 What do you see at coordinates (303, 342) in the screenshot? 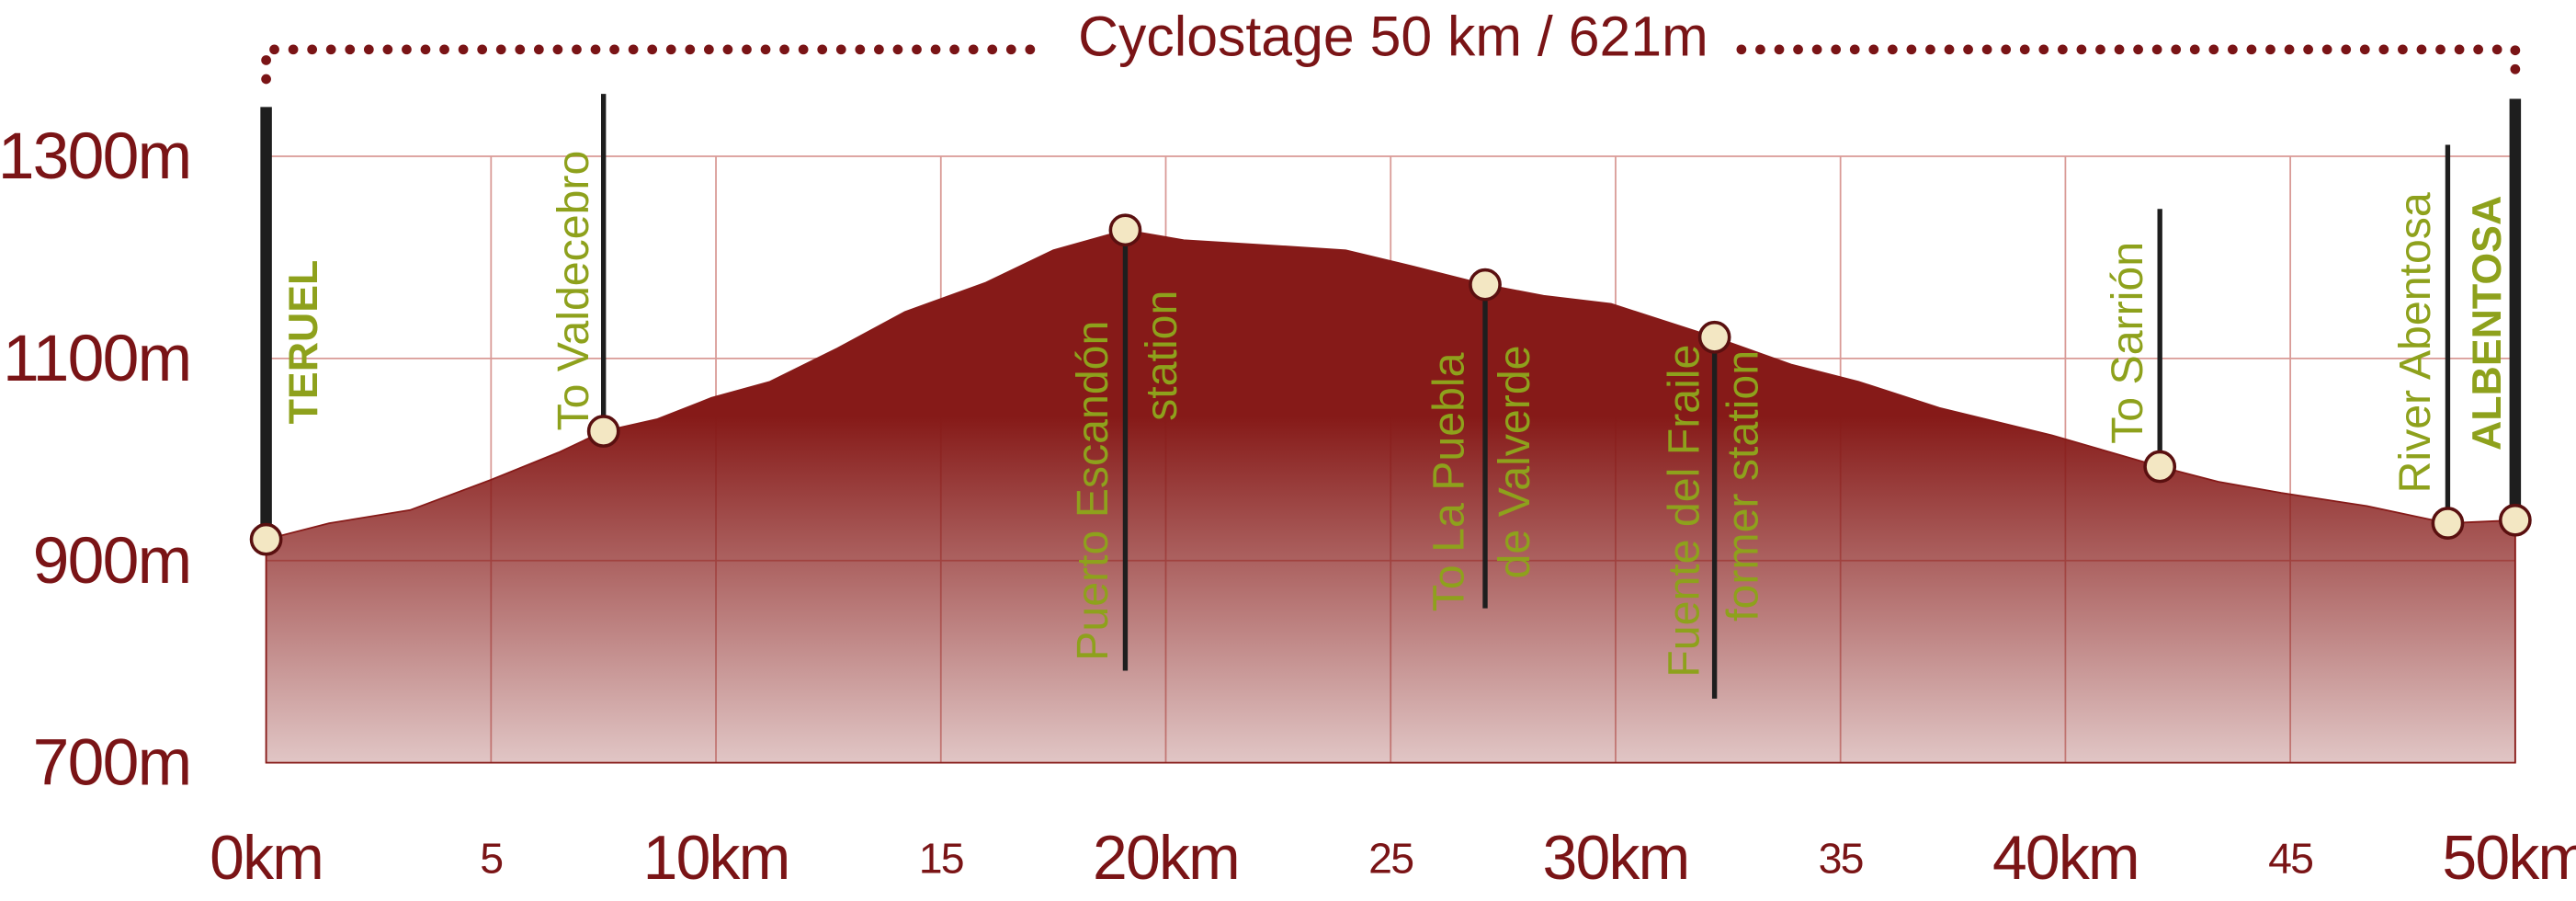
I see `waypoint-label: TERUEL` at bounding box center [303, 342].